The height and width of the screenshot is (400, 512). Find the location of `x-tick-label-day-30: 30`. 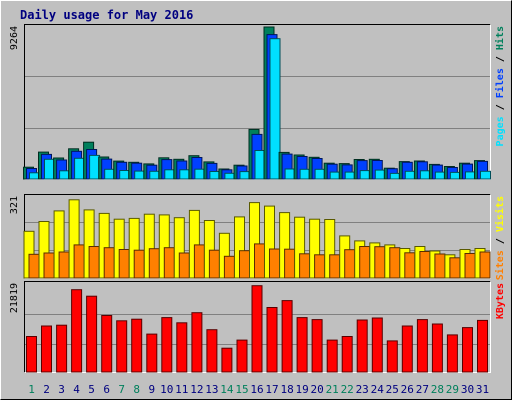

x-tick-label-day-30: 30 is located at coordinates (467, 389).